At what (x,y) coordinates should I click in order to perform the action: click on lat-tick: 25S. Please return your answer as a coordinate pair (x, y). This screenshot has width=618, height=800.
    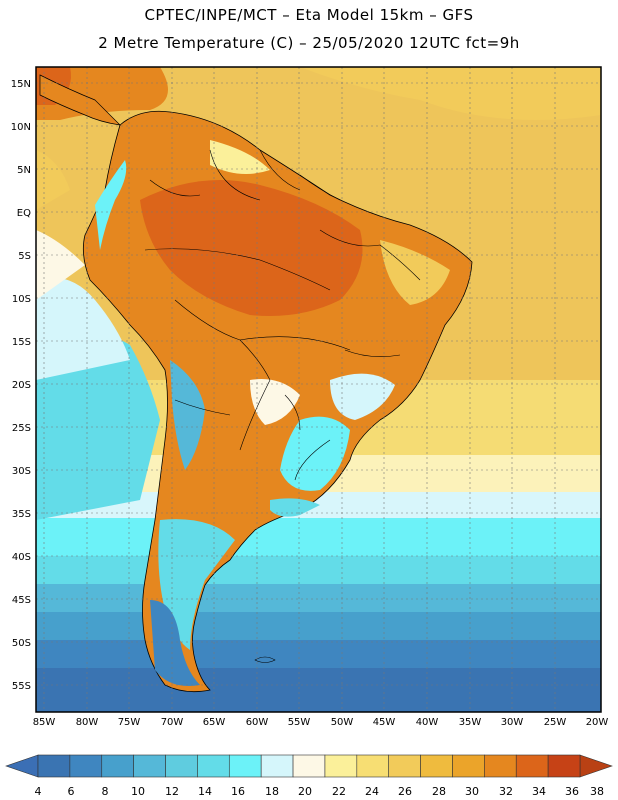
    Looking at the image, I should click on (21, 428).